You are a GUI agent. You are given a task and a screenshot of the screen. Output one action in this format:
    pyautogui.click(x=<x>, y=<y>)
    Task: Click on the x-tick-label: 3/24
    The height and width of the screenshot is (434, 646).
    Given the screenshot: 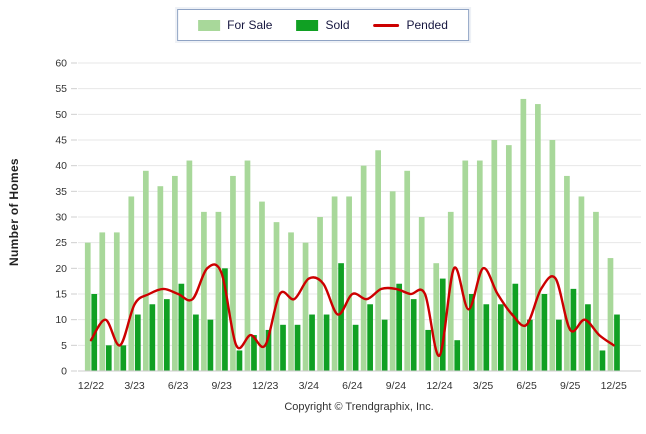 What is the action you would take?
    pyautogui.click(x=309, y=386)
    